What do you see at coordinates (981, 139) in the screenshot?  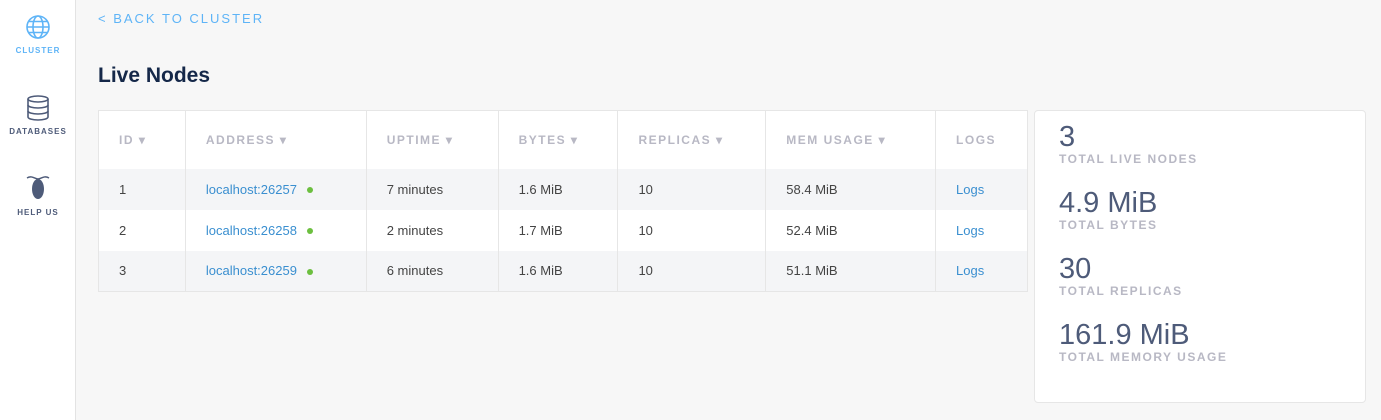 I see `col-logs-header: LOGS` at bounding box center [981, 139].